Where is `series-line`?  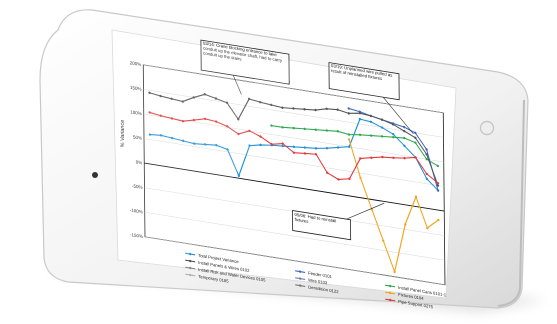 series-line is located at coordinates (355, 145).